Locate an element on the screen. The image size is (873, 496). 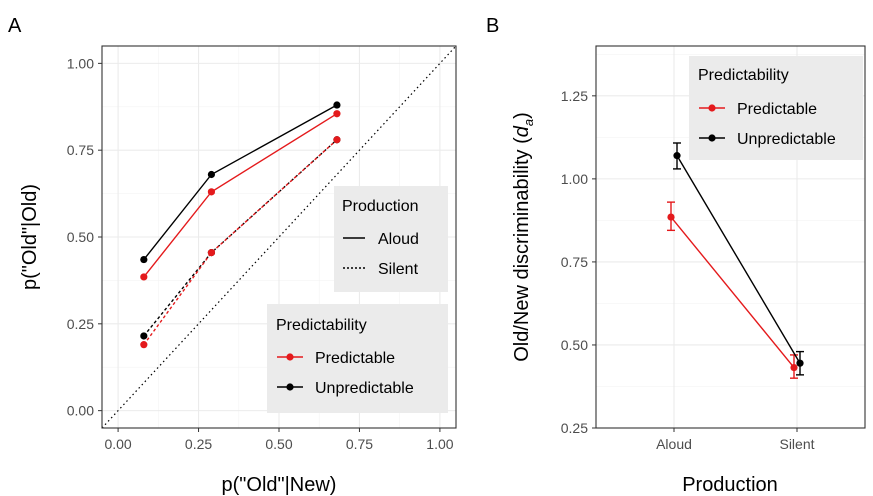
legend-label-aloud: Aloud is located at coordinates (398, 239).